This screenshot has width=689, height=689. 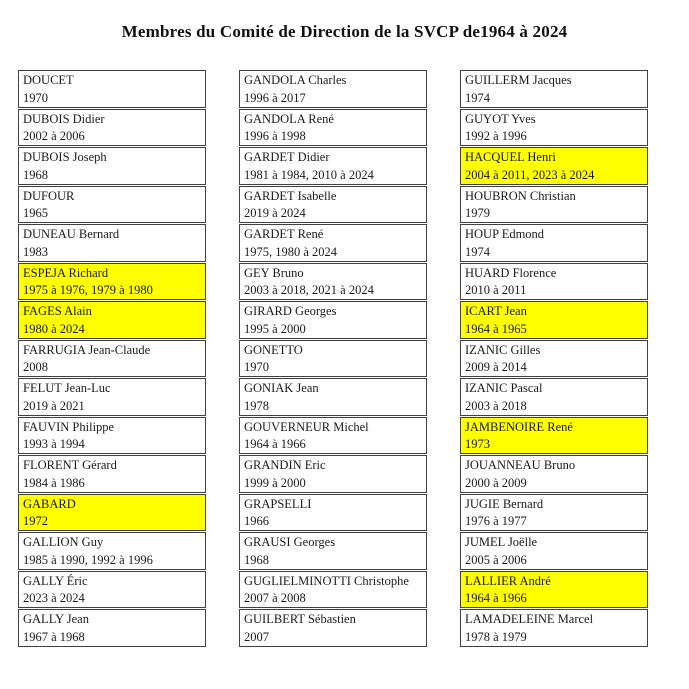 I want to click on member-name: GALLY Éric, so click(x=55, y=580).